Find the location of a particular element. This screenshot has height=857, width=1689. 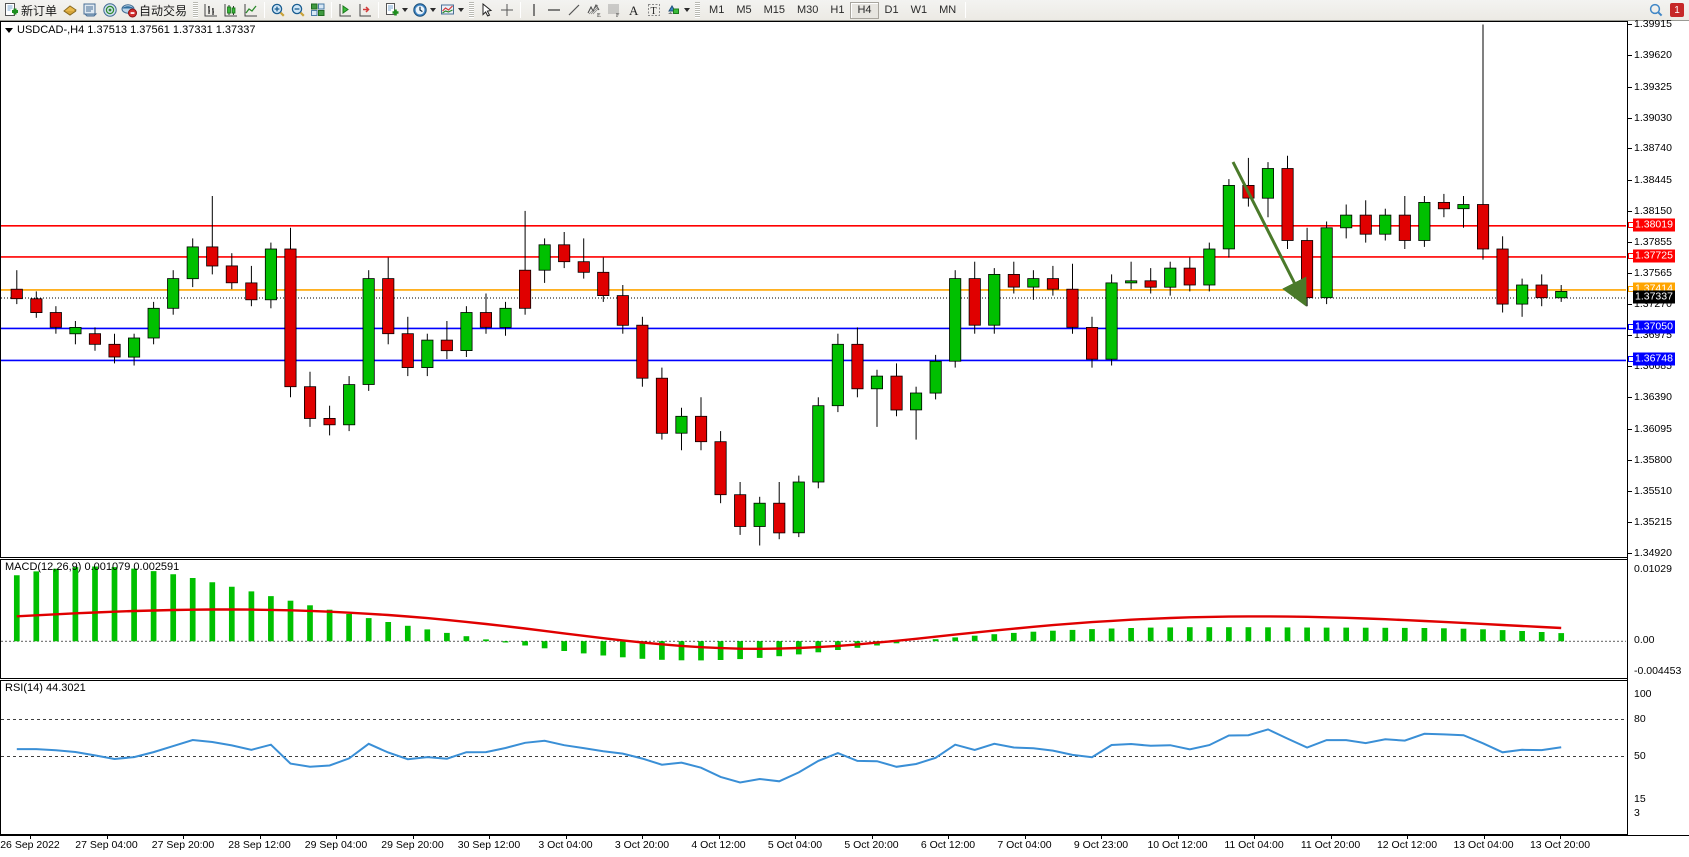

svg-text: F is located at coordinates (618, 15).